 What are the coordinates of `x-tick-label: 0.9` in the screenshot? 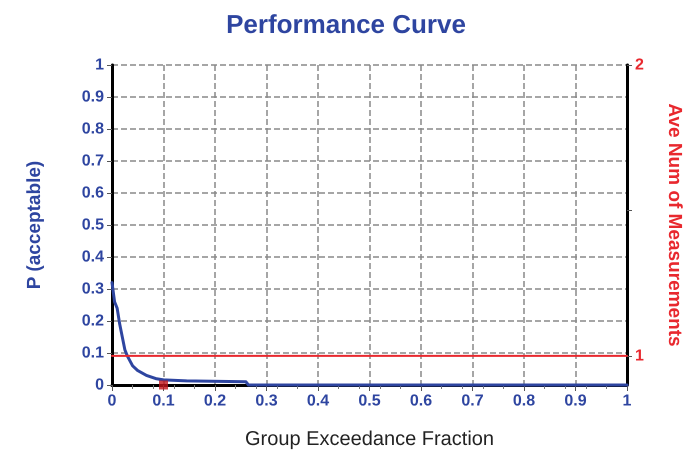 It's located at (575, 401).